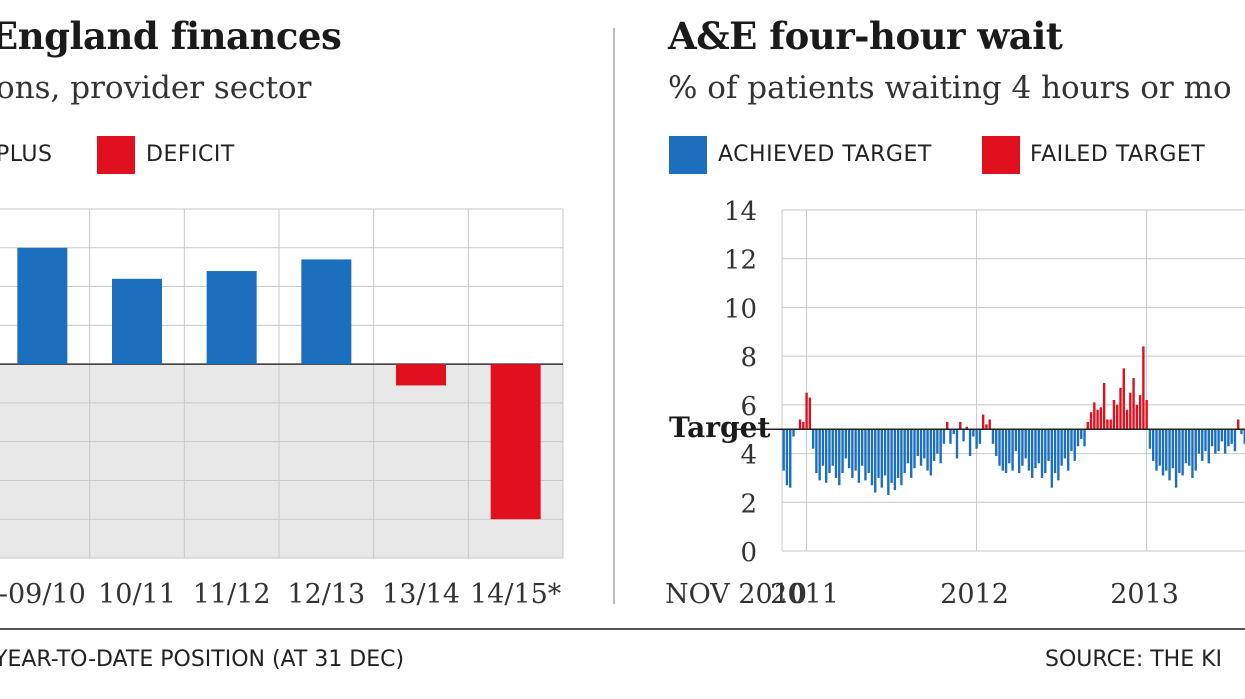  Describe the element at coordinates (614, 316) in the screenshot. I see `panel-divider` at that location.